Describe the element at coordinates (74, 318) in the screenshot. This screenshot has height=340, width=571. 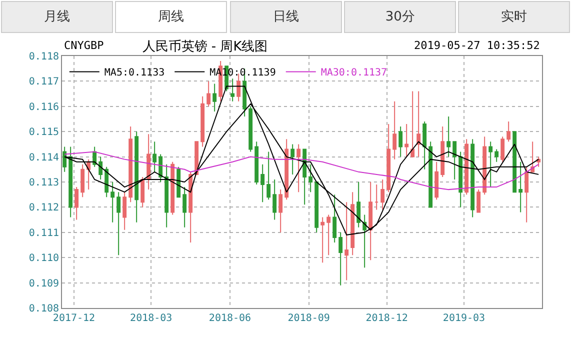
I see `x-tick-label: 2017-12` at that location.